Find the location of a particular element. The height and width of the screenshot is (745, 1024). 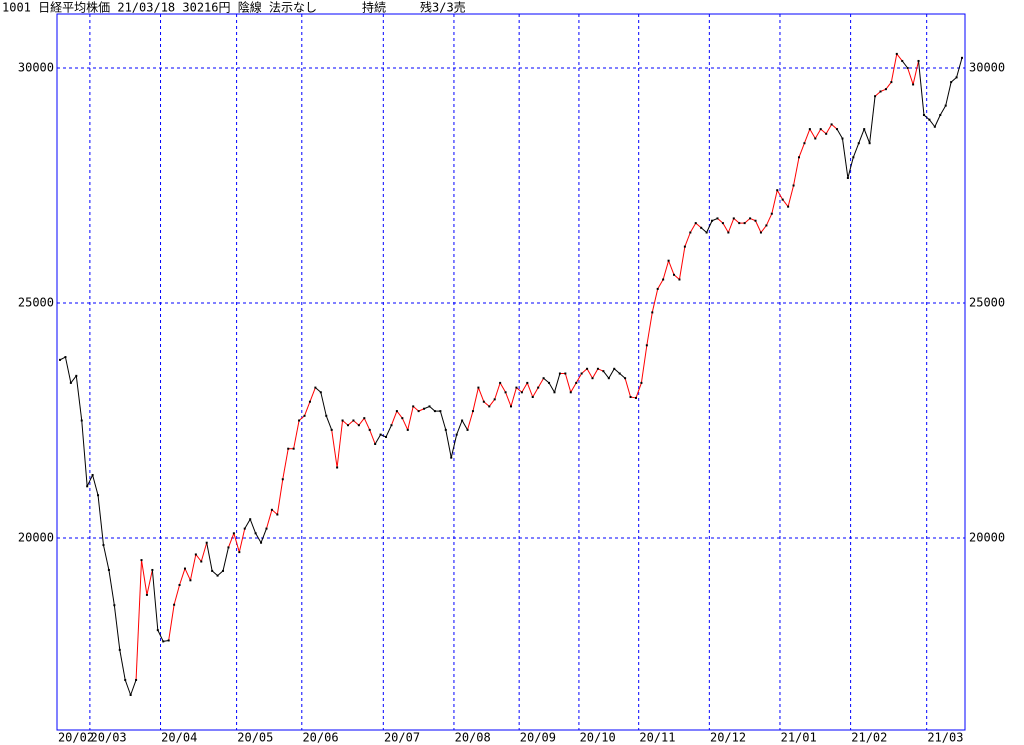

y-tick-label: 30000 is located at coordinates (36, 68).